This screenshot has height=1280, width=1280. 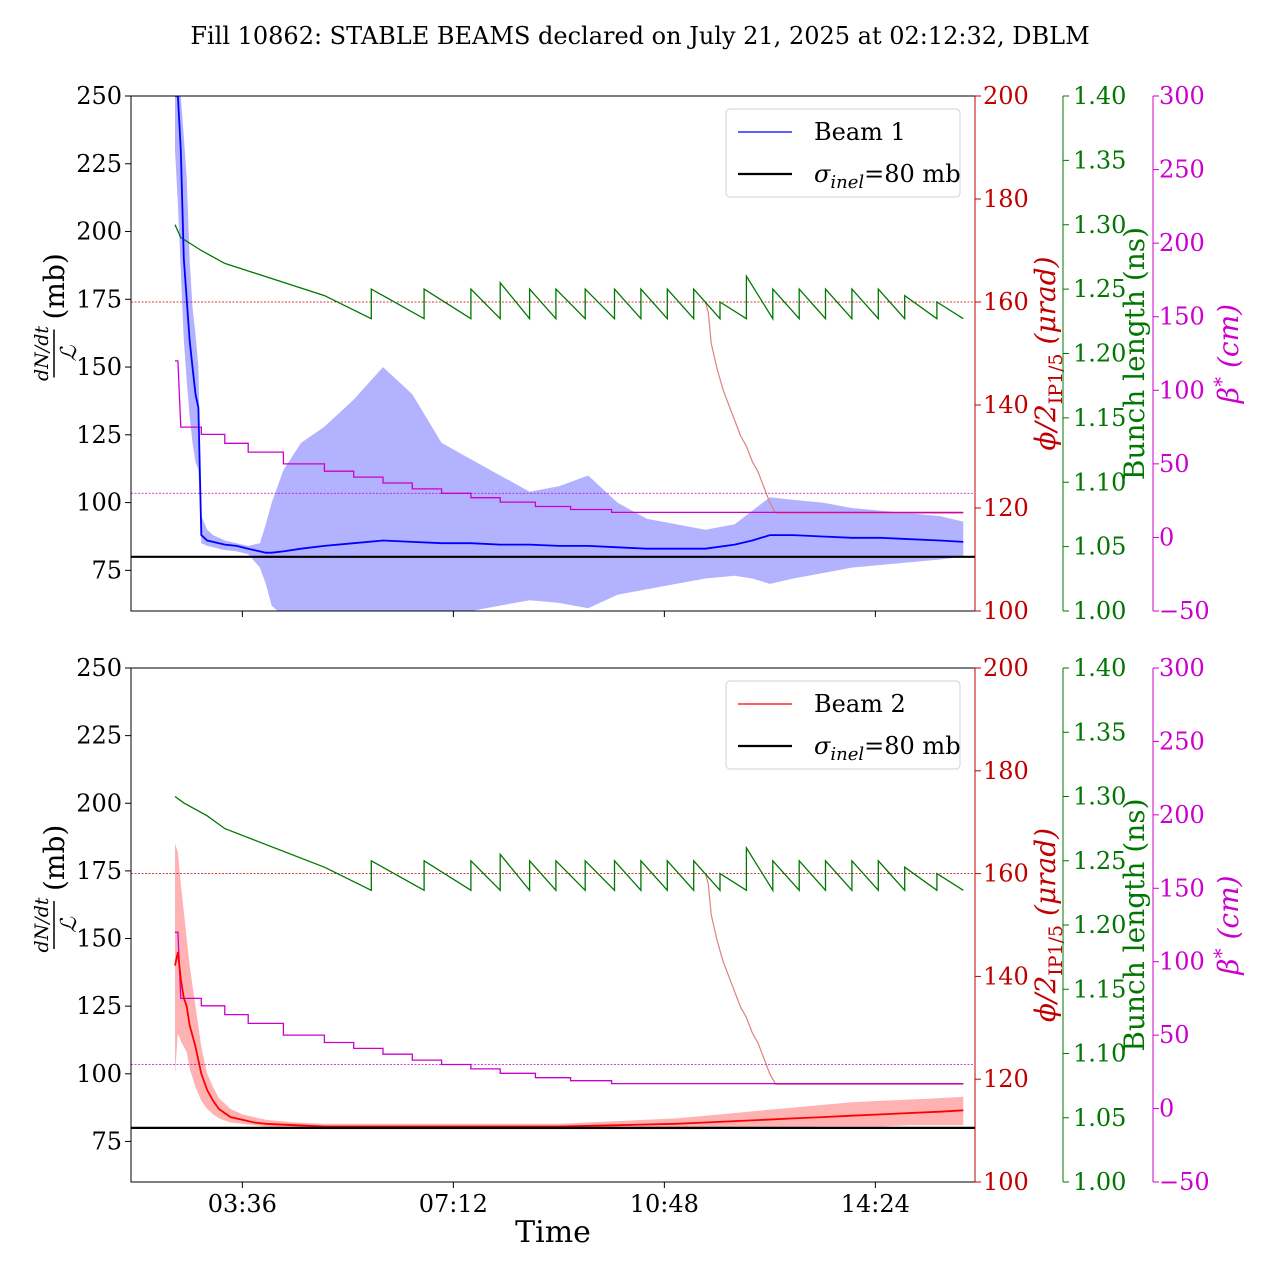 What do you see at coordinates (834, 407) in the screenshot?
I see `crossing-angle-series` at bounding box center [834, 407].